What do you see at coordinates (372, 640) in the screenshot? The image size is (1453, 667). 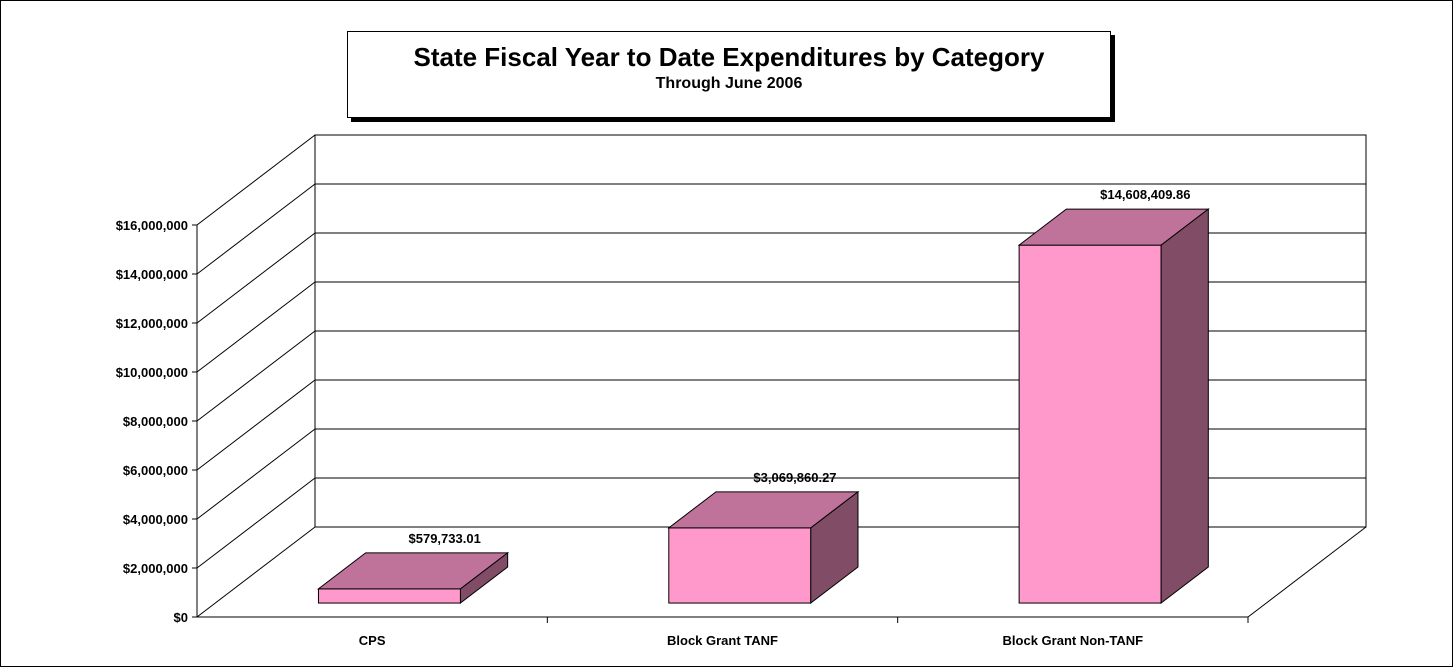 I see `x-tick-label: CPS` at bounding box center [372, 640].